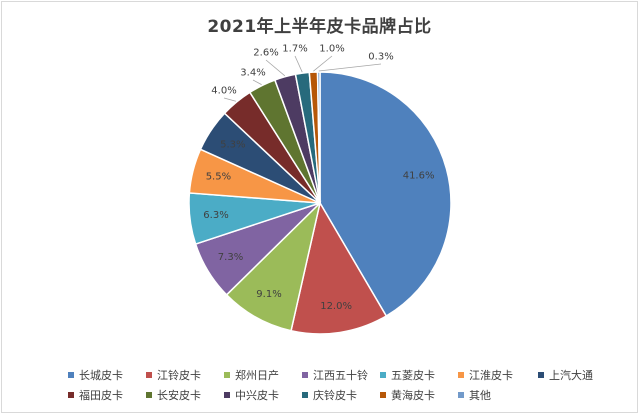 Image resolution: width=641 pixels, height=416 pixels. What do you see at coordinates (230, 257) in the screenshot?
I see `data-label: 7.3%` at bounding box center [230, 257].